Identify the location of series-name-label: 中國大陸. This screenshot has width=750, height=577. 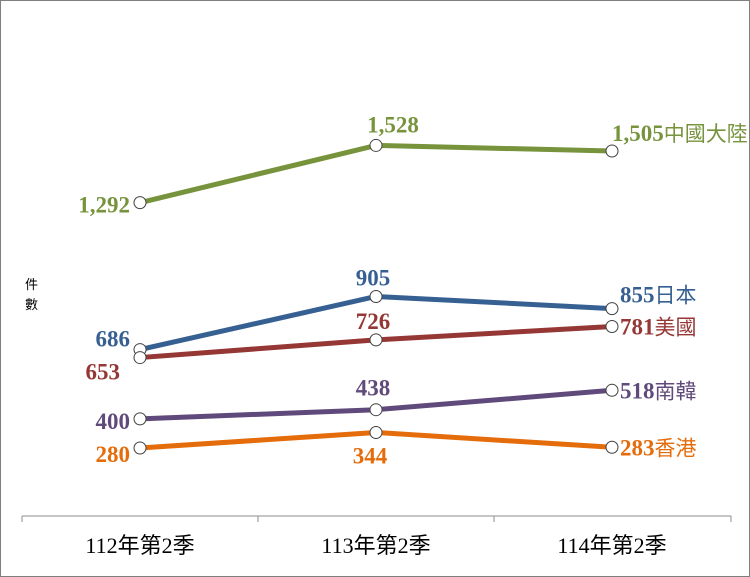
(706, 134).